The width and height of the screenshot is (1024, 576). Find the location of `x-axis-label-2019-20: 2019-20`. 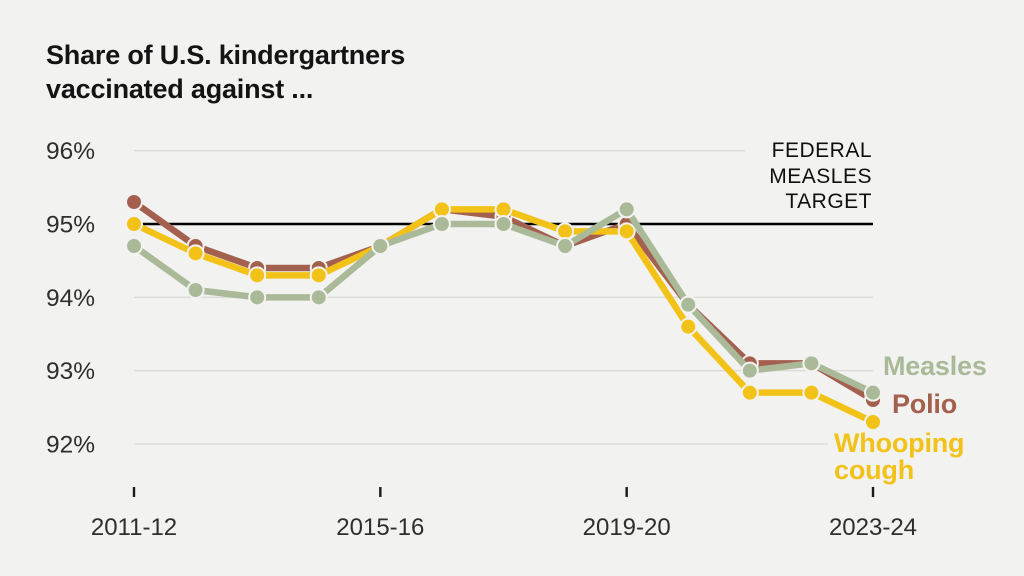

x-axis-label-2019-20: 2019-20 is located at coordinates (627, 527).